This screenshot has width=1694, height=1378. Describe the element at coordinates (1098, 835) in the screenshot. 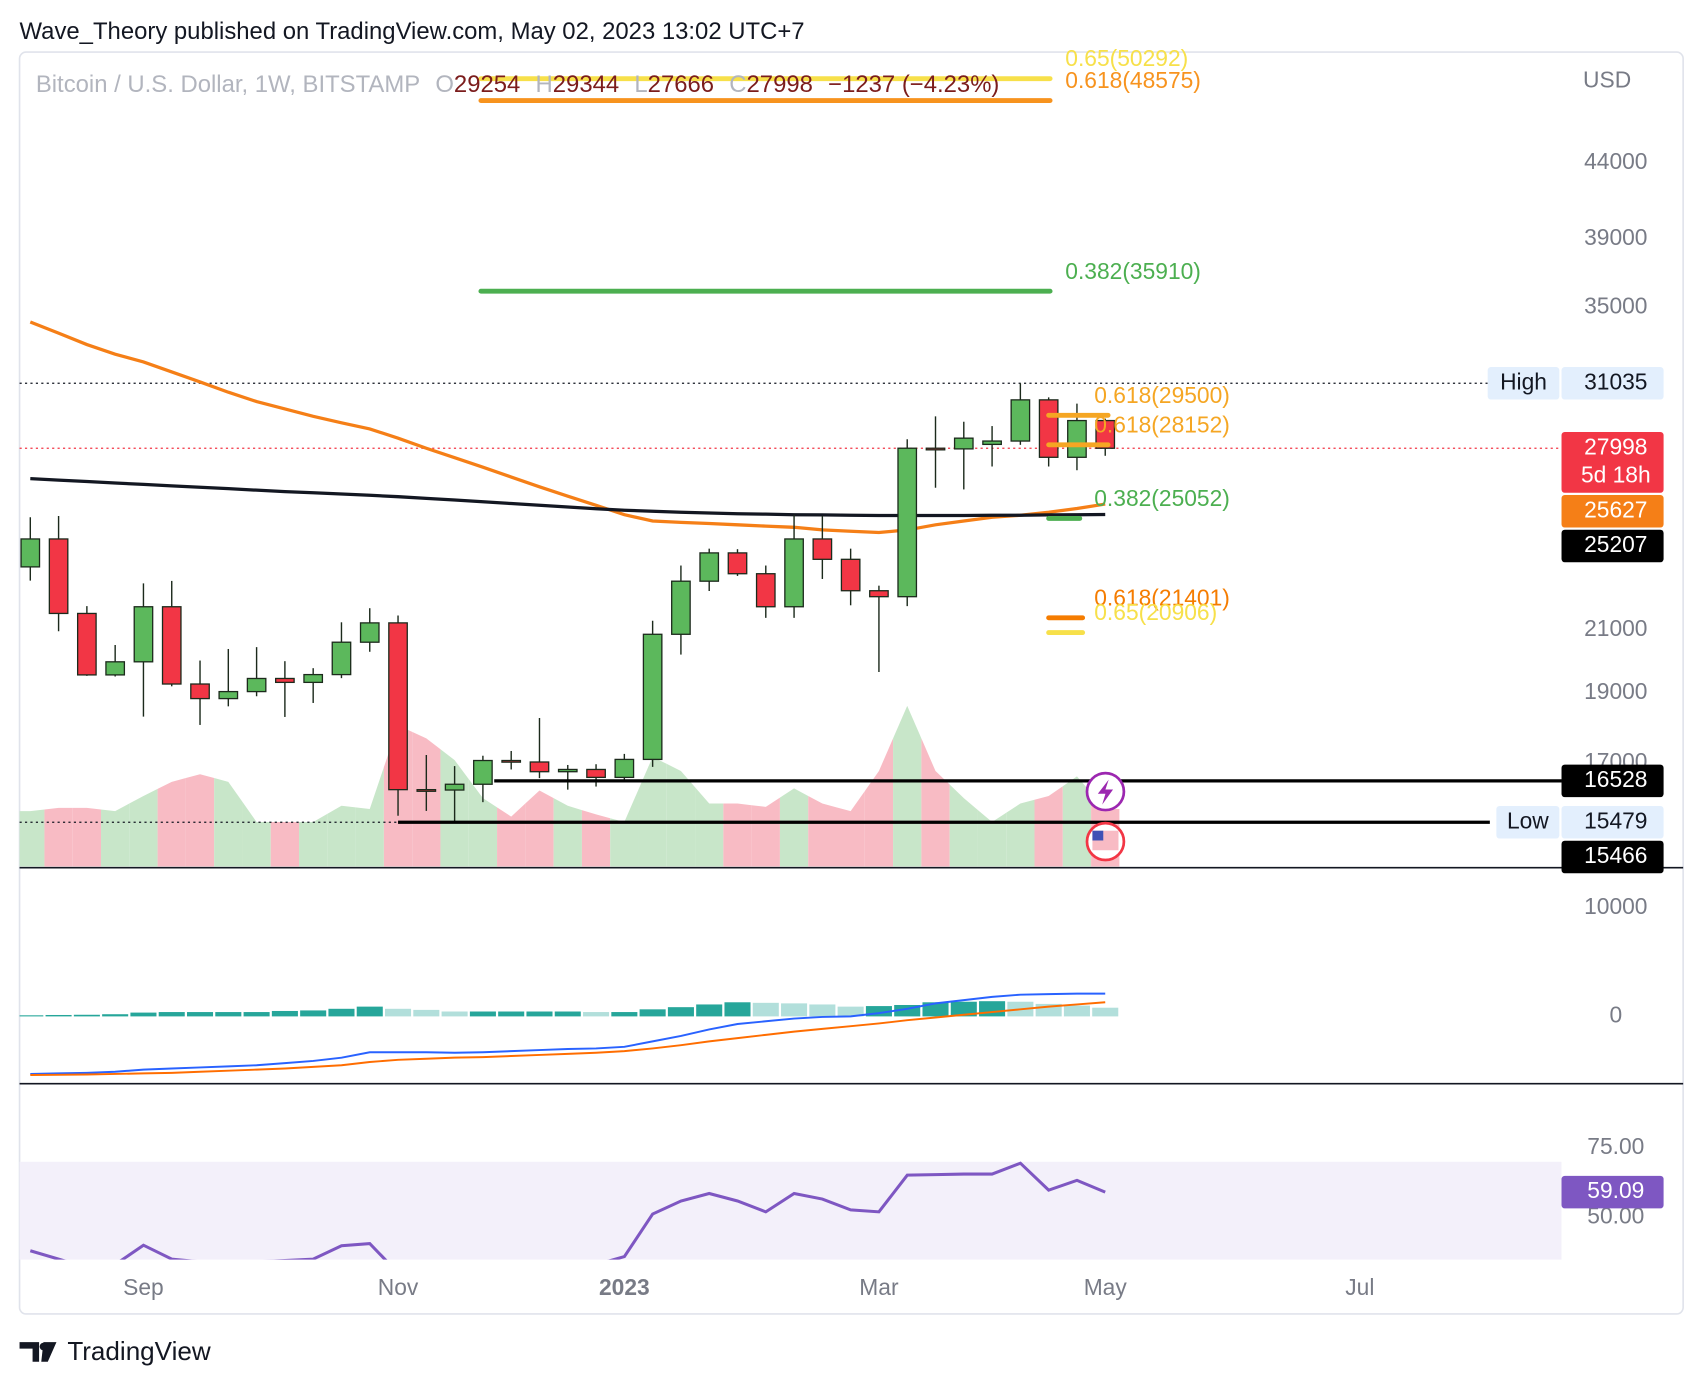

I see `flag-glyph` at that location.